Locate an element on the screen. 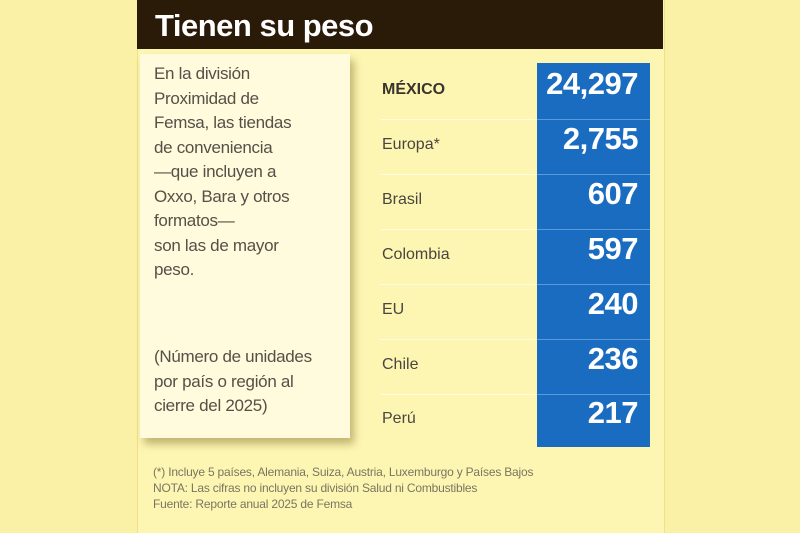 The height and width of the screenshot is (533, 800). row-label: Chile is located at coordinates (400, 364).